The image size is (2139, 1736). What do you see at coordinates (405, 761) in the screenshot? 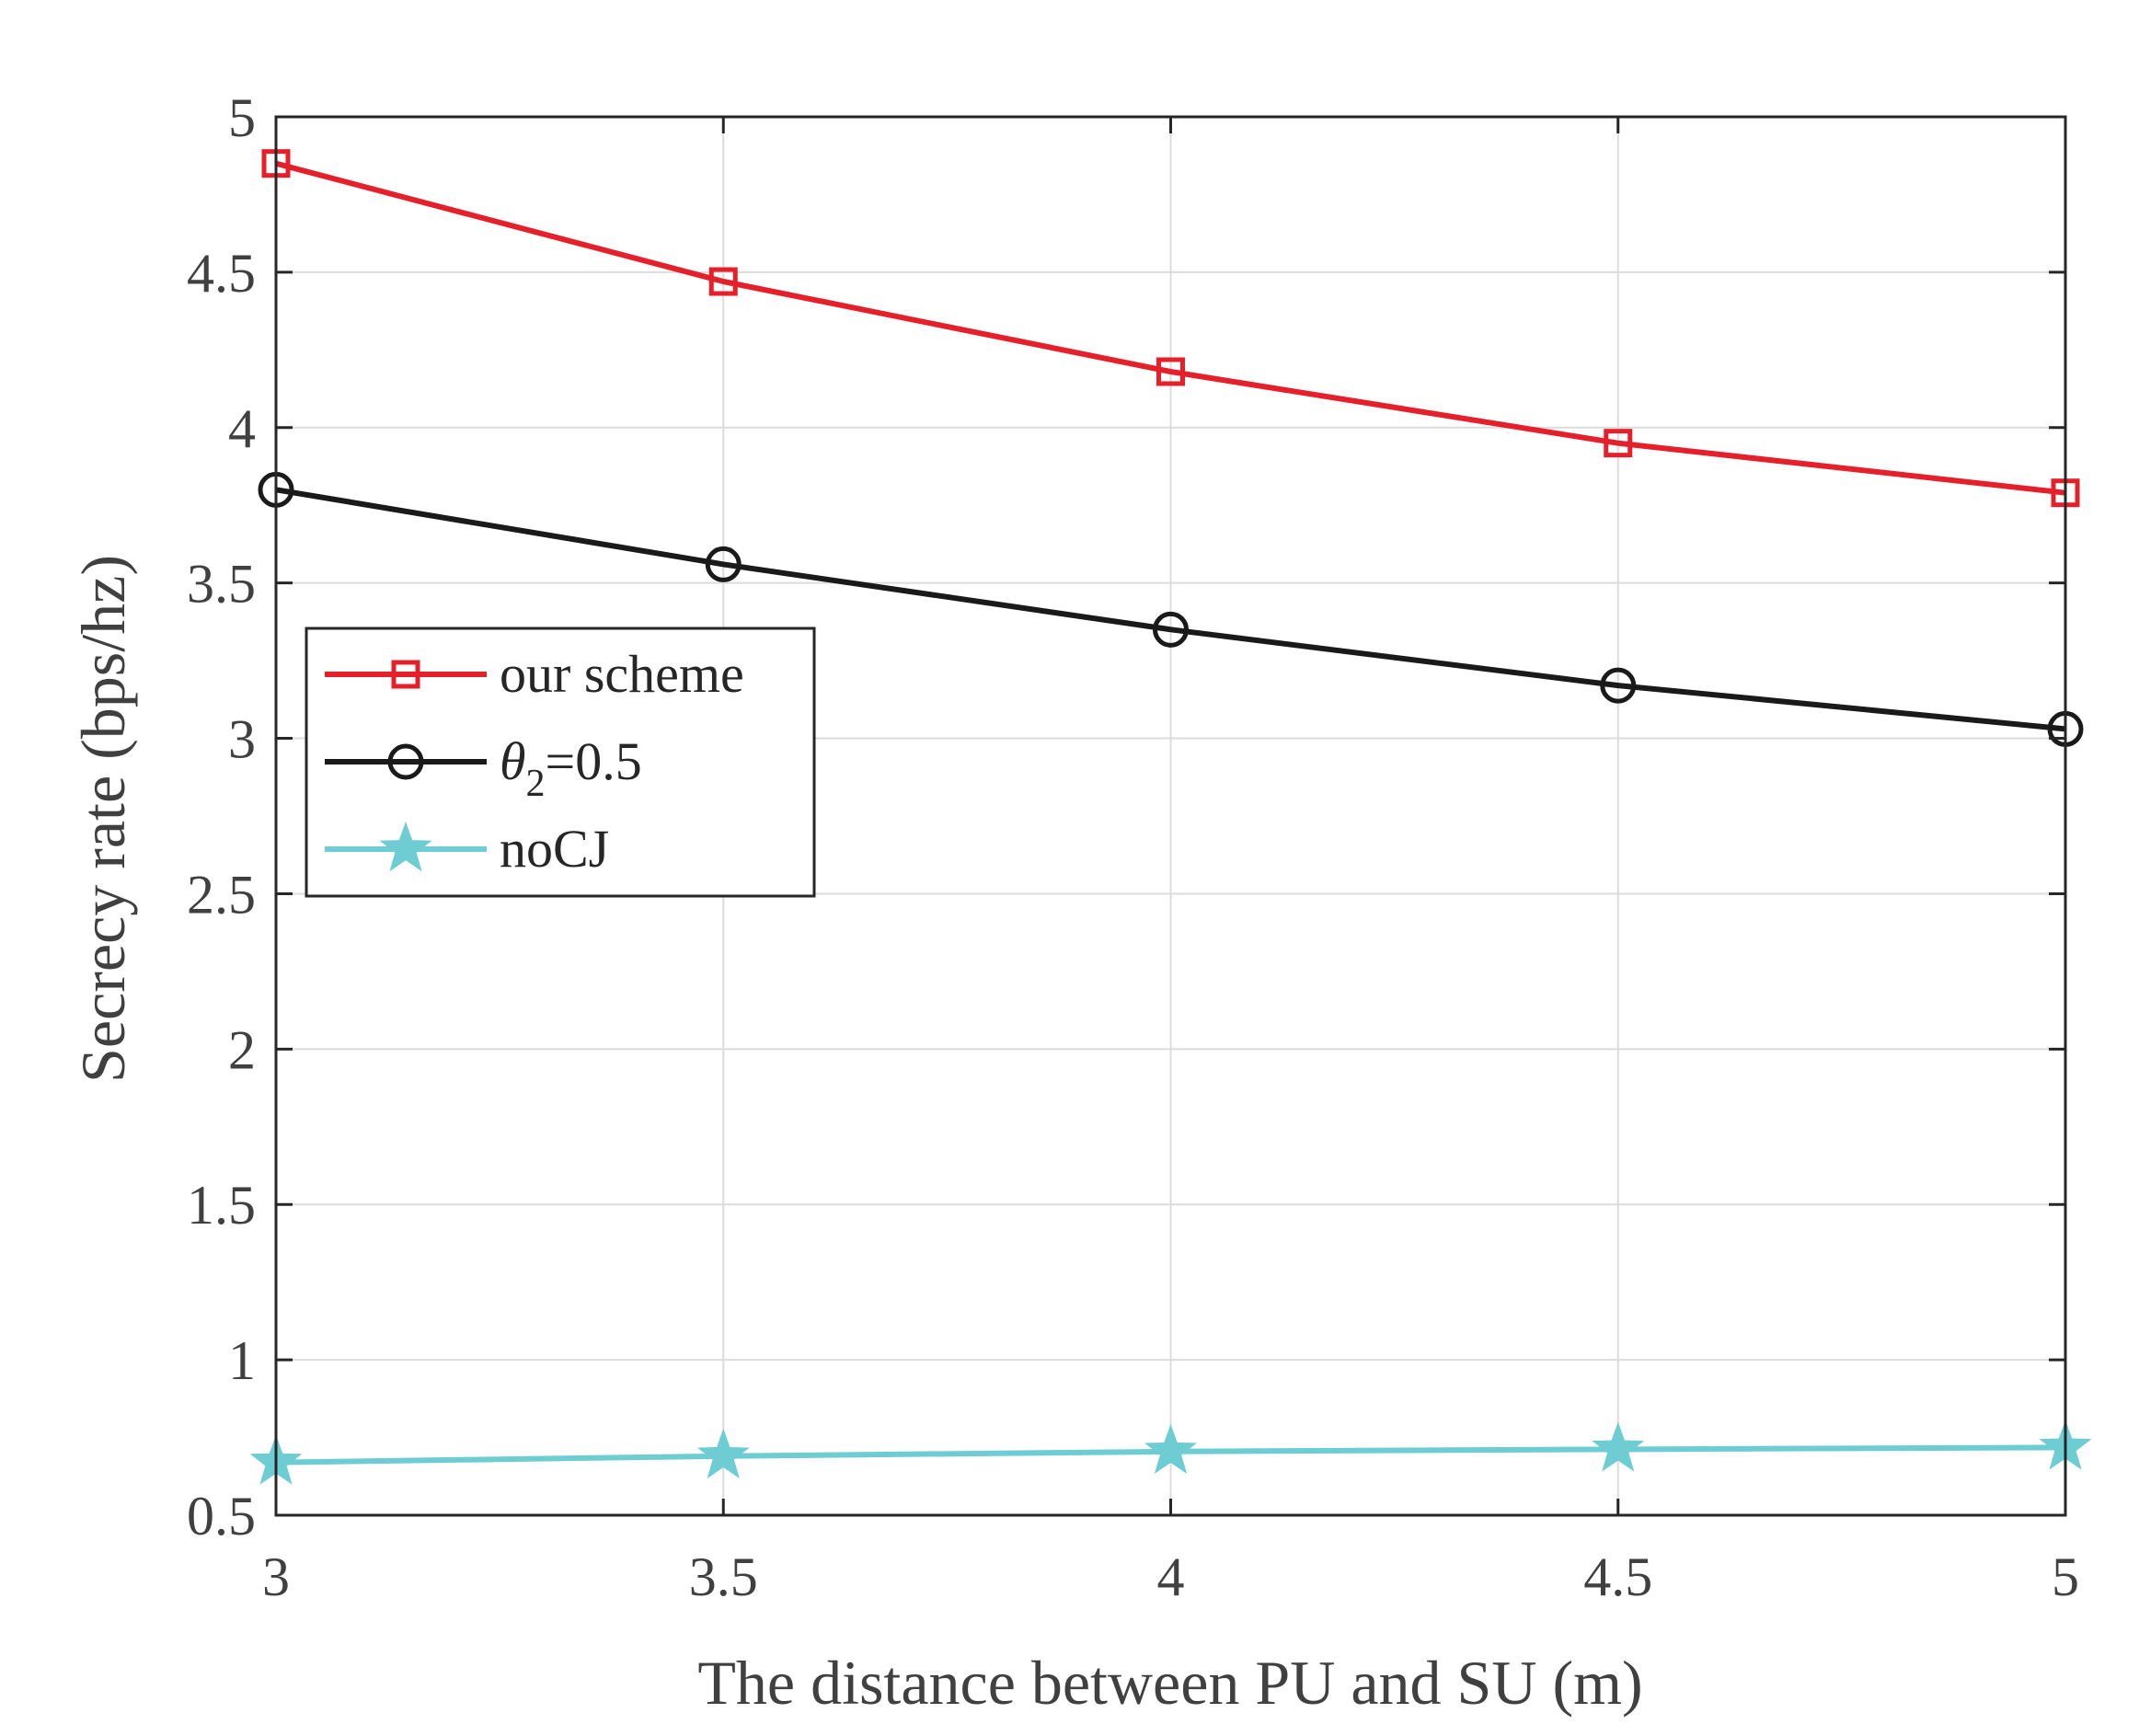
I see `legend-marker-circle` at bounding box center [405, 761].